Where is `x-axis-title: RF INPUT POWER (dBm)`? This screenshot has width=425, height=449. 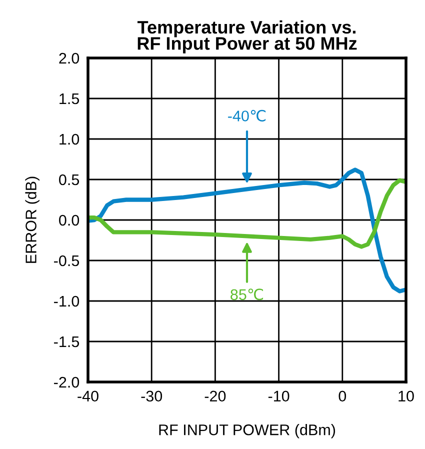 x-axis-title: RF INPUT POWER (dBm) is located at coordinates (247, 431).